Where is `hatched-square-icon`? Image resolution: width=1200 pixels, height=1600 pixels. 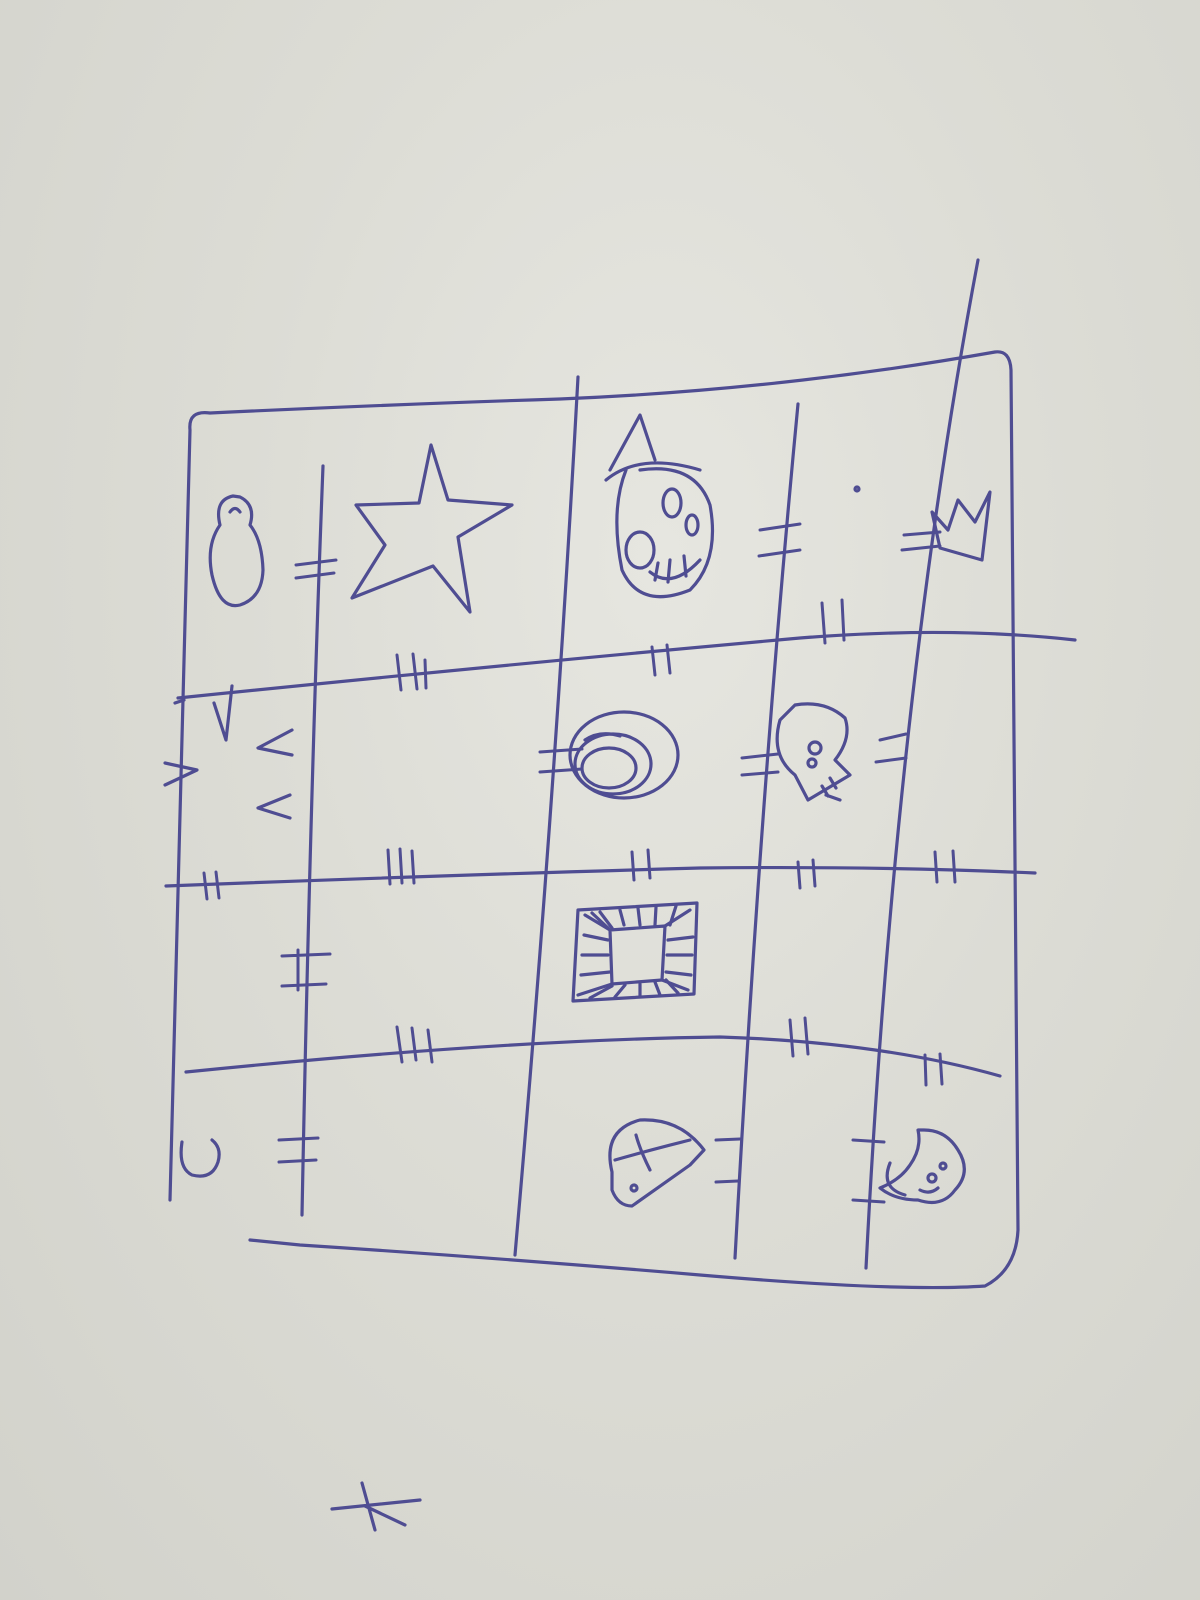
hatched-square-icon is located at coordinates (635, 952).